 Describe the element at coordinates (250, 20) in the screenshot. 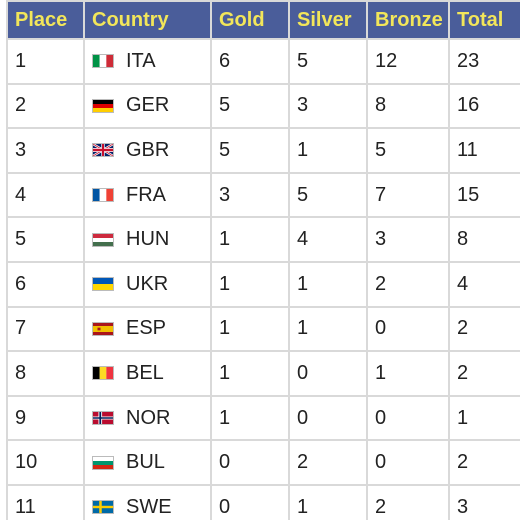

I see `header-gold: Gold` at that location.